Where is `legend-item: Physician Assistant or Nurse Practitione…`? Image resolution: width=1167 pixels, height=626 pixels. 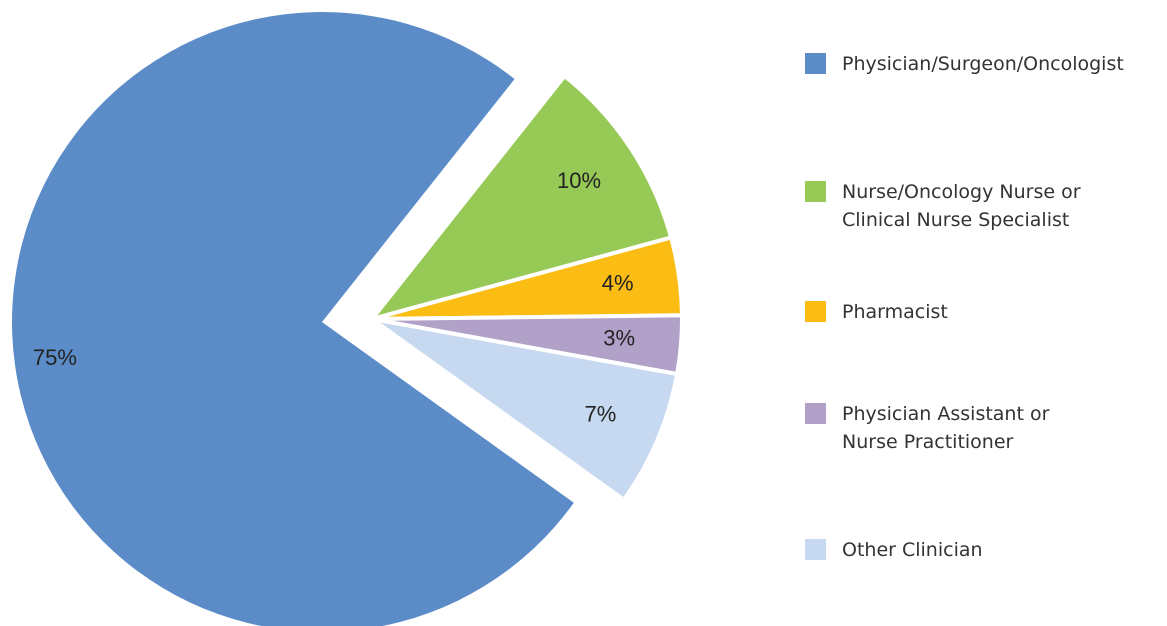 legend-item: Physician Assistant or Nurse Practitione… is located at coordinates (927, 428).